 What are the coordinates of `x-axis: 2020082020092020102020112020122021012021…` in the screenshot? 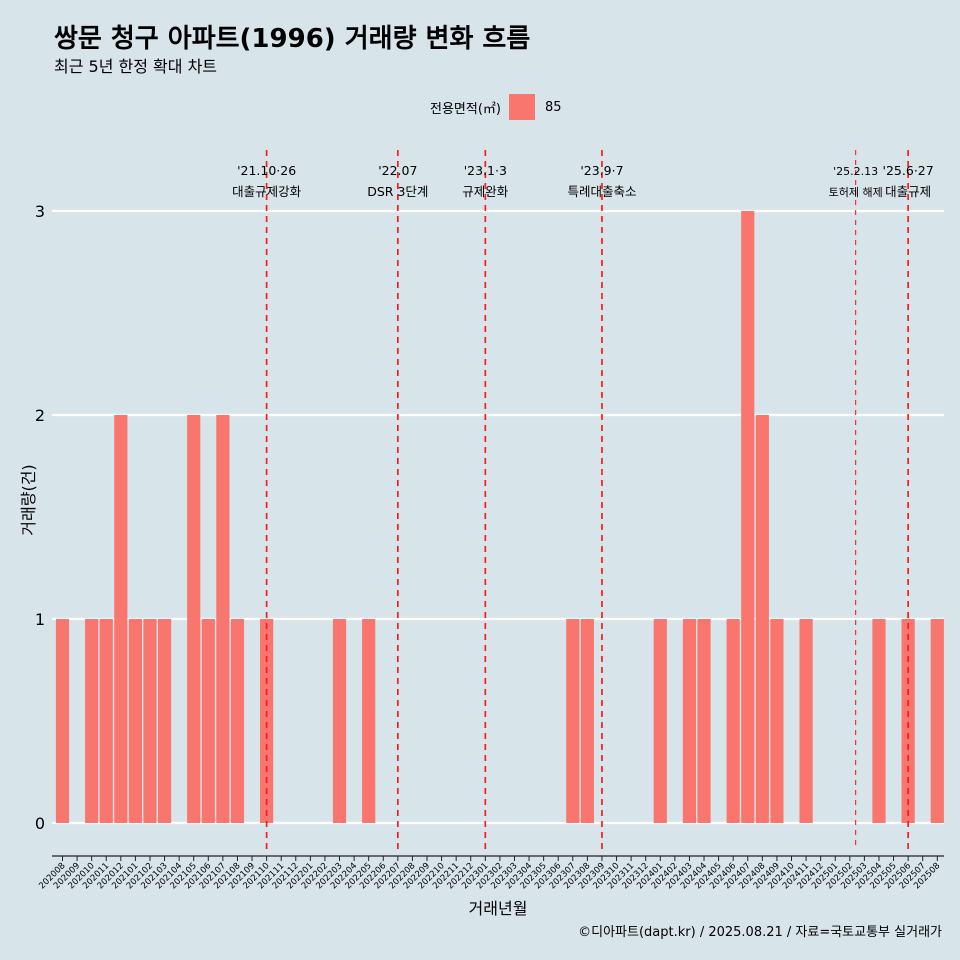 It's located at (490, 873).